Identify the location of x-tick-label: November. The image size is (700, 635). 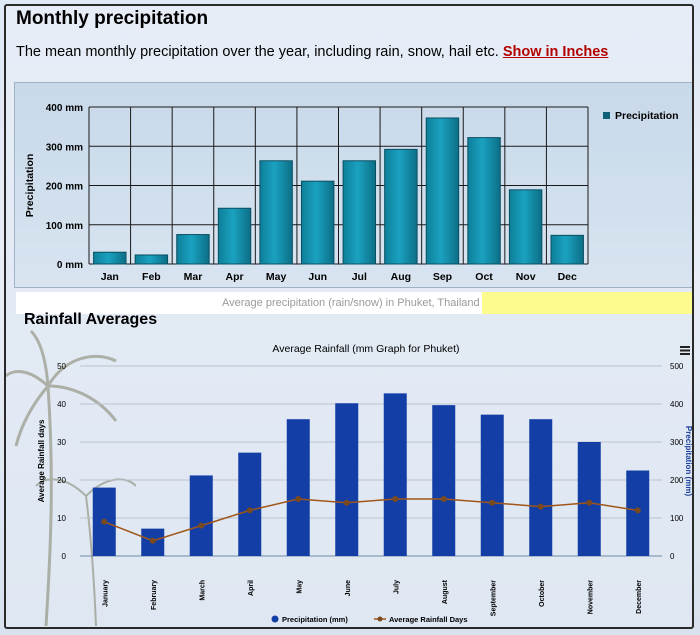
(590, 597).